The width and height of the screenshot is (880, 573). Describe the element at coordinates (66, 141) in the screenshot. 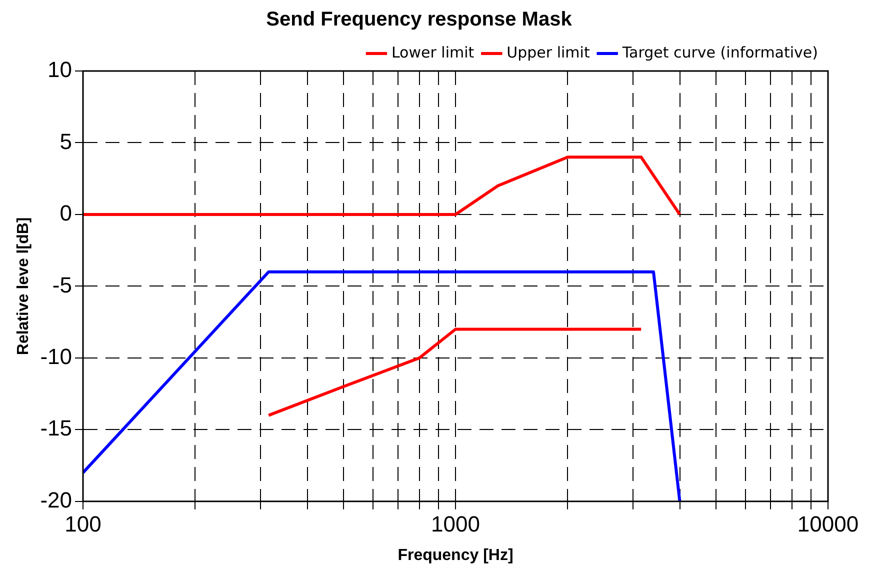

I see `y-tick-label: 5` at that location.